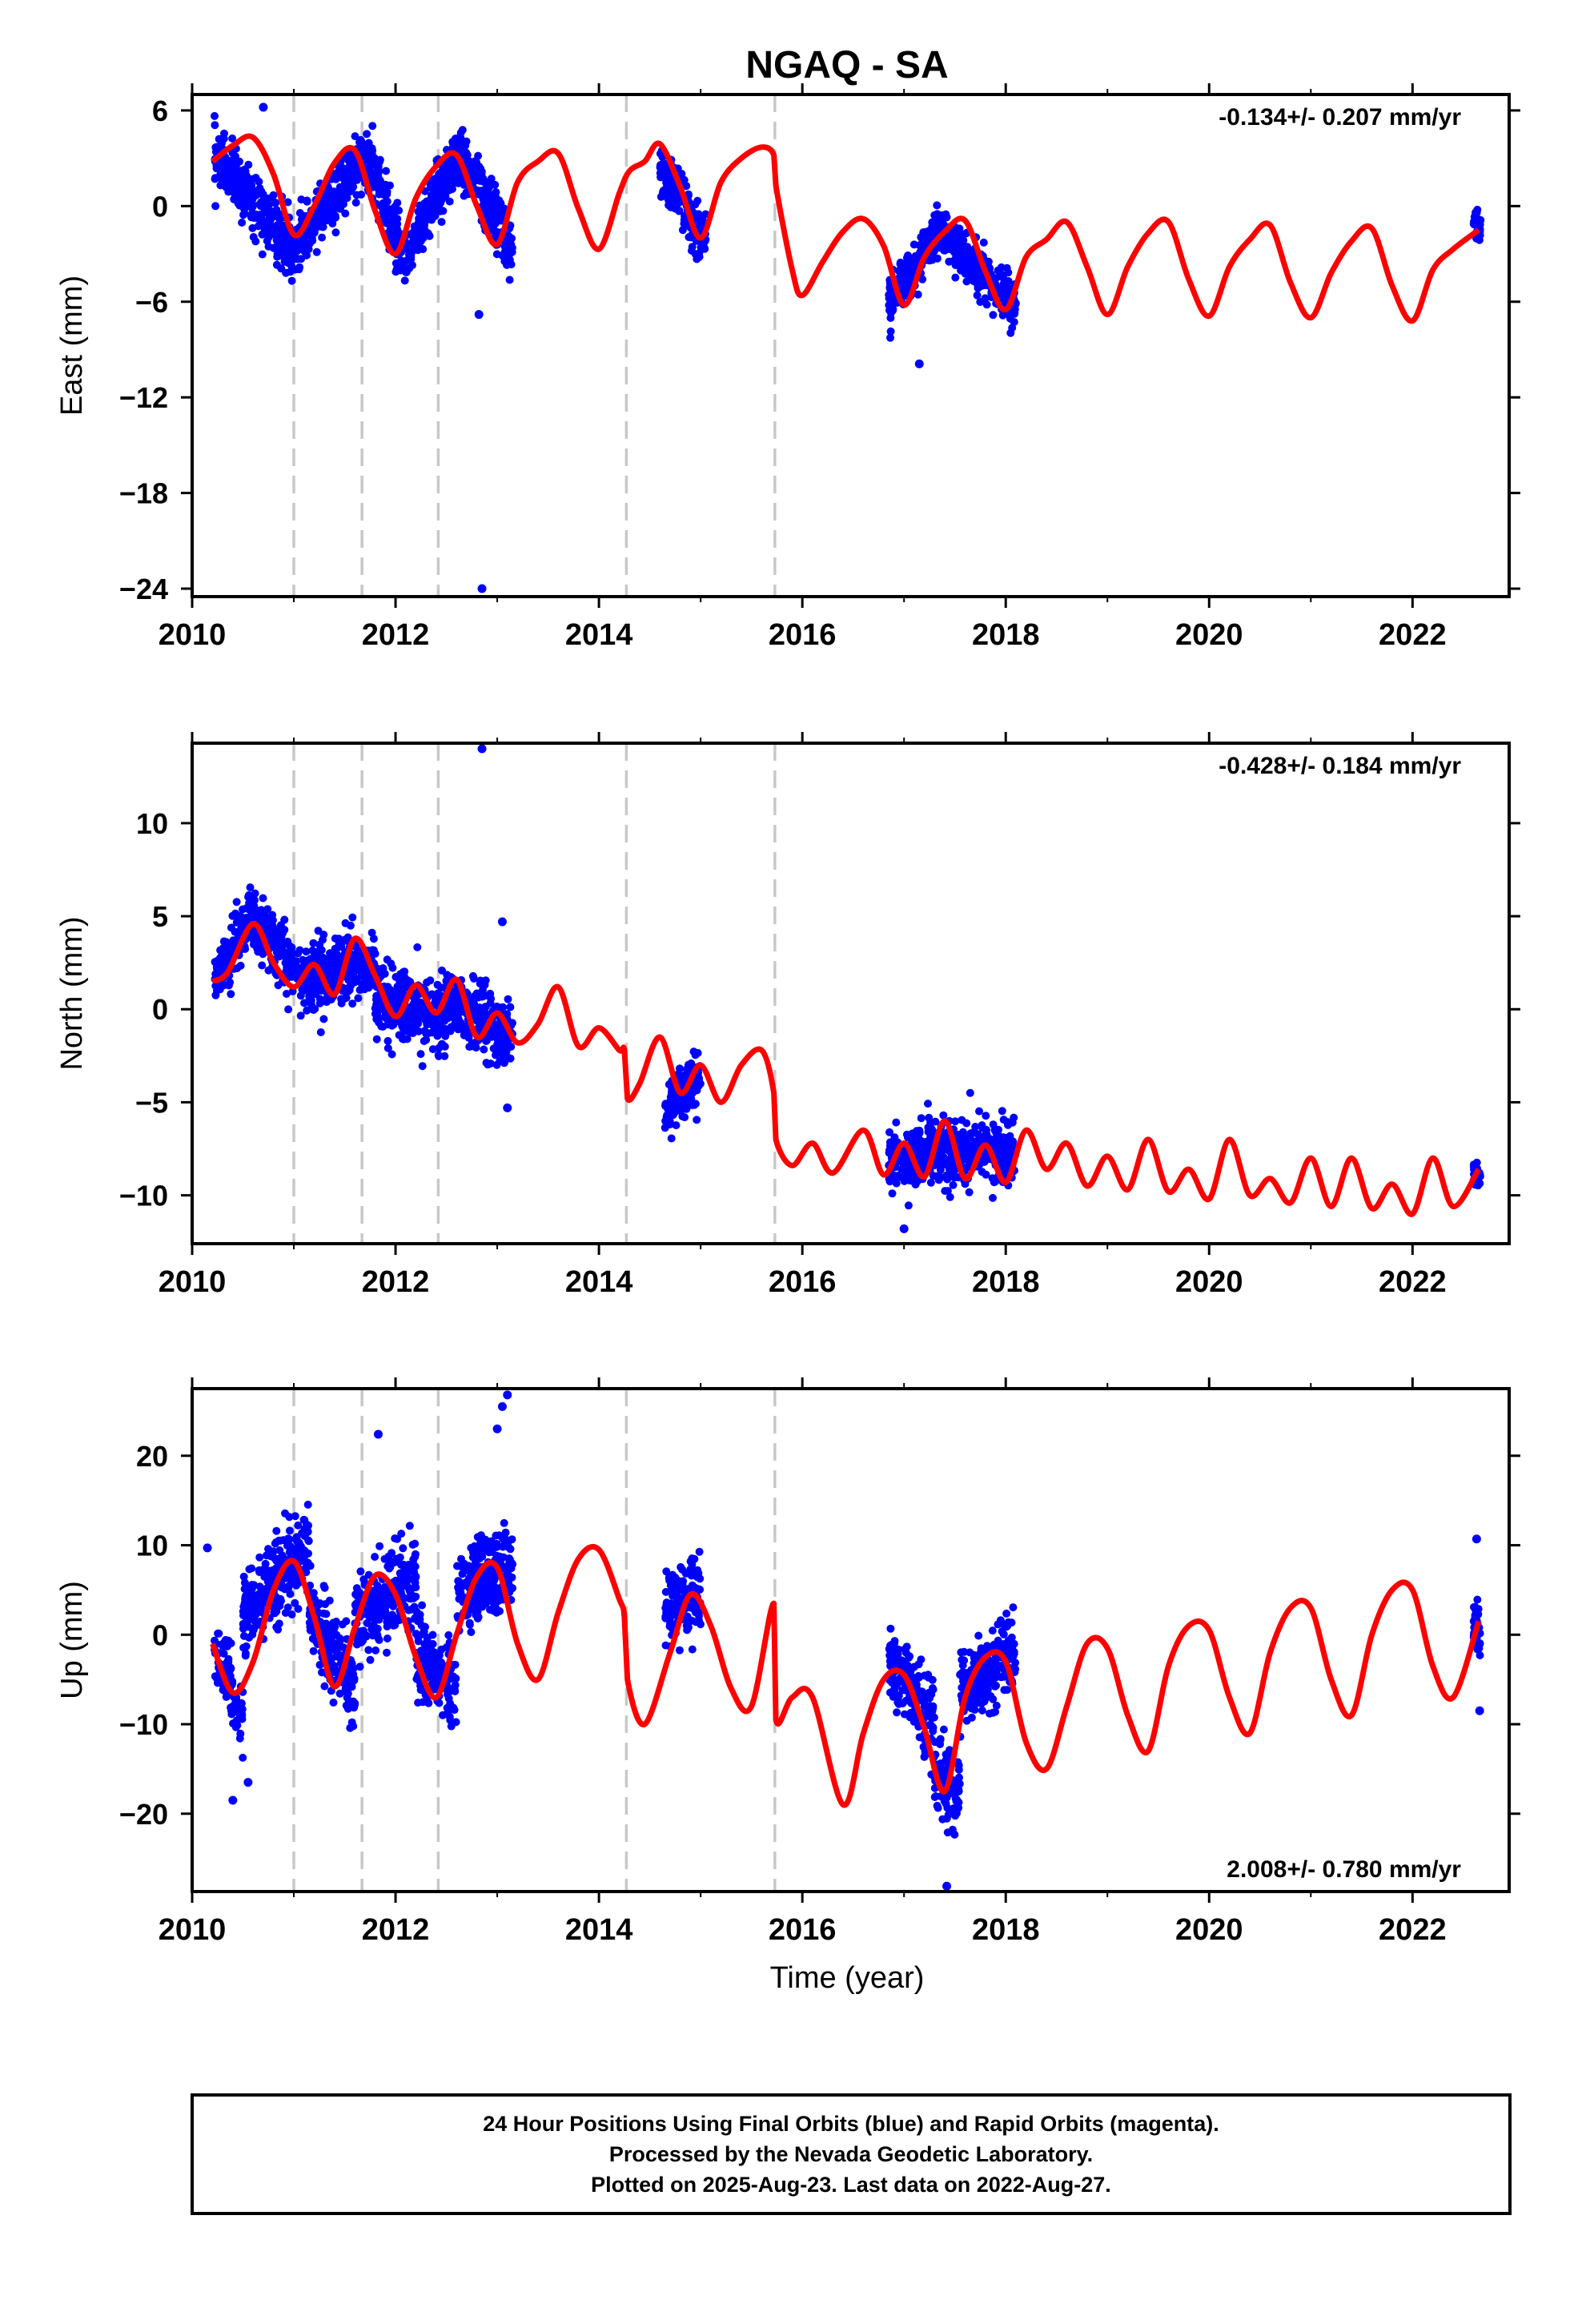  Describe the element at coordinates (151, 302) in the screenshot. I see `y-tick-label: −6` at that location.